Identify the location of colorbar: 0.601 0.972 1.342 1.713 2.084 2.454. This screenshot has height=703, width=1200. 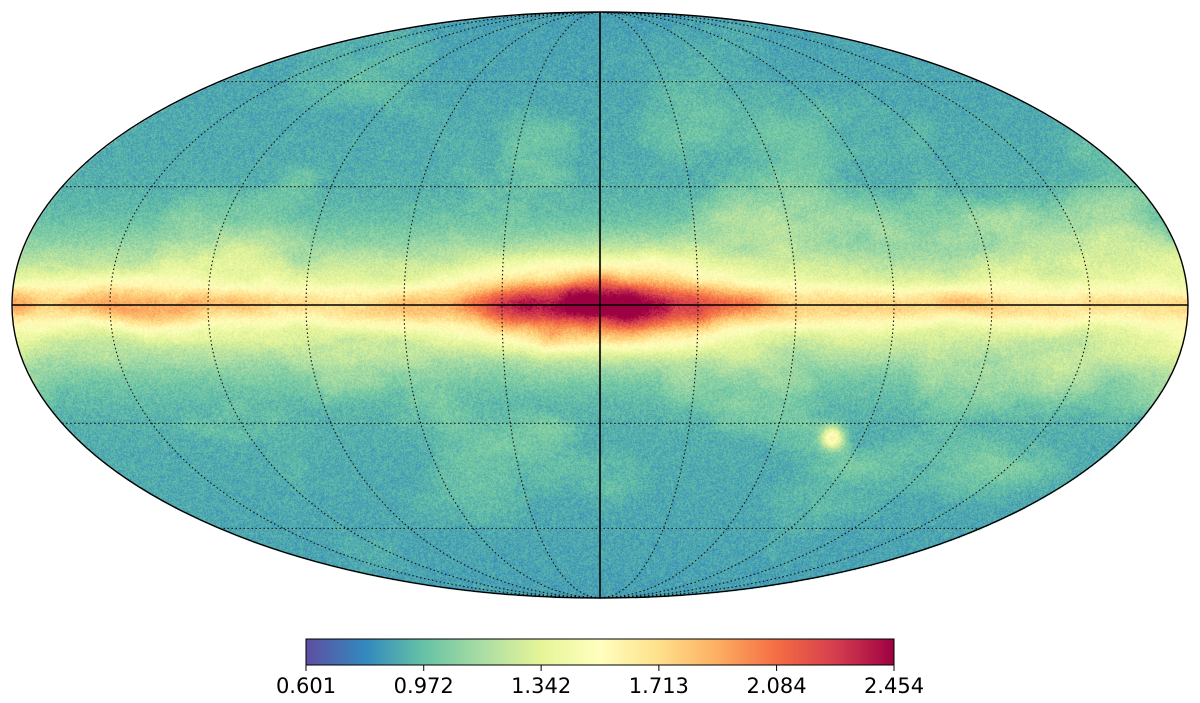
(600, 668).